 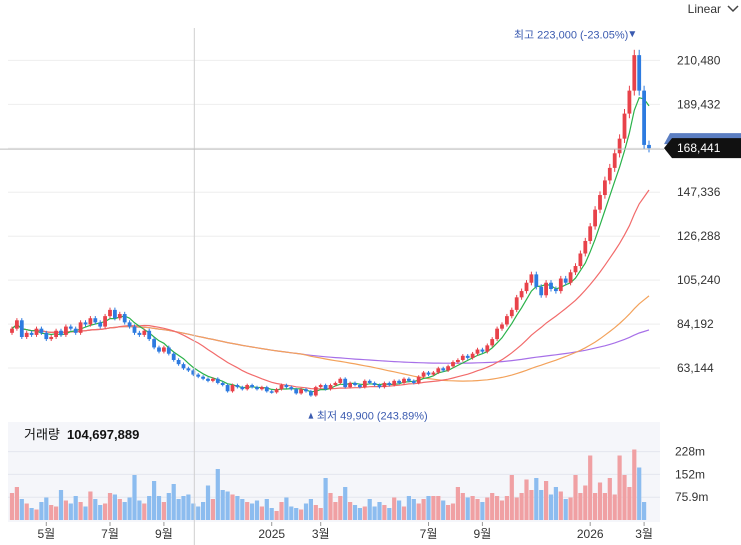 What do you see at coordinates (695, 368) in the screenshot?
I see `y-tick-label: 63,144` at bounding box center [695, 368].